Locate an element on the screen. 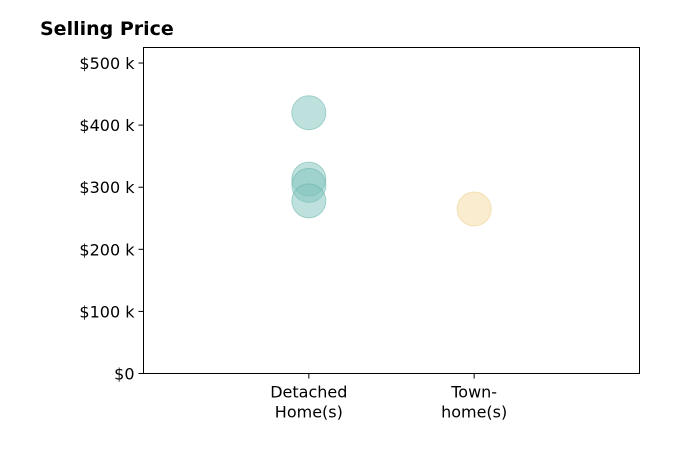 Image resolution: width=679 pixels, height=462 pixels. x-tick-label-line: Detached is located at coordinates (308, 392).